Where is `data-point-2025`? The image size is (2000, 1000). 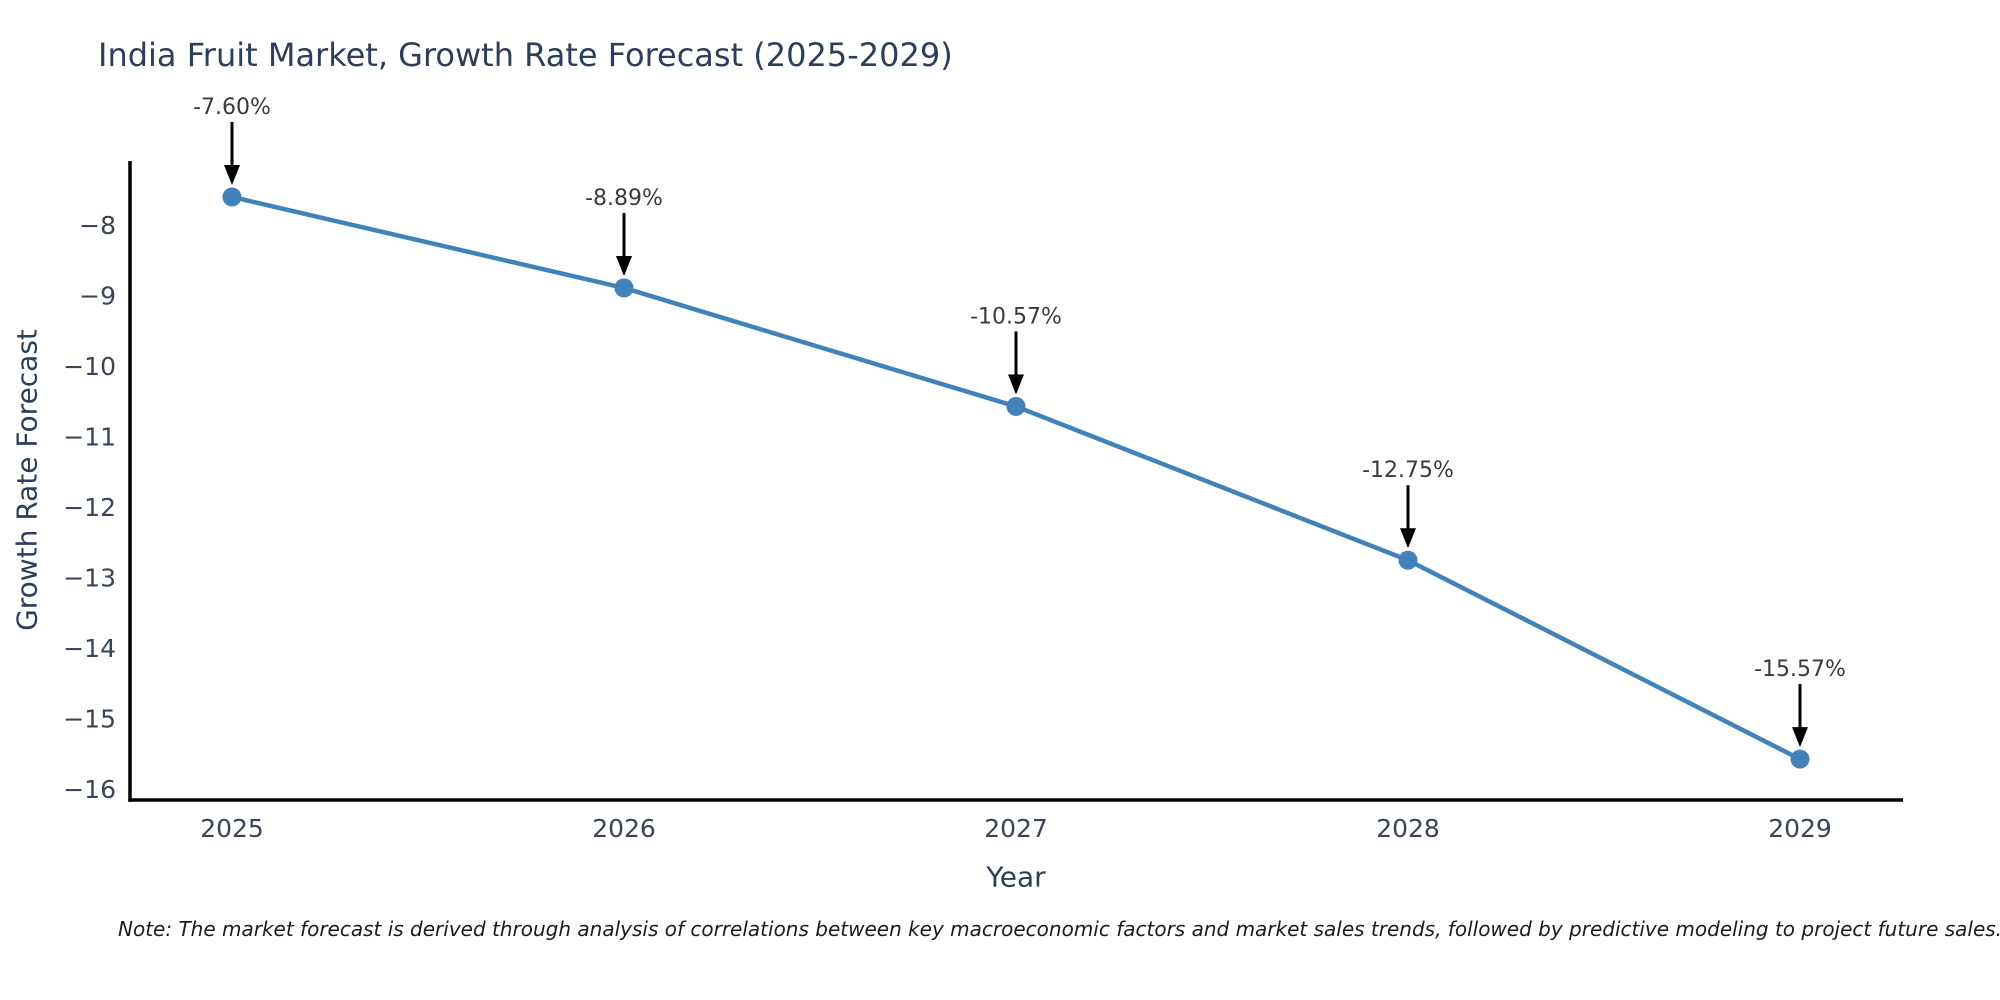 data-point-2025 is located at coordinates (232, 197).